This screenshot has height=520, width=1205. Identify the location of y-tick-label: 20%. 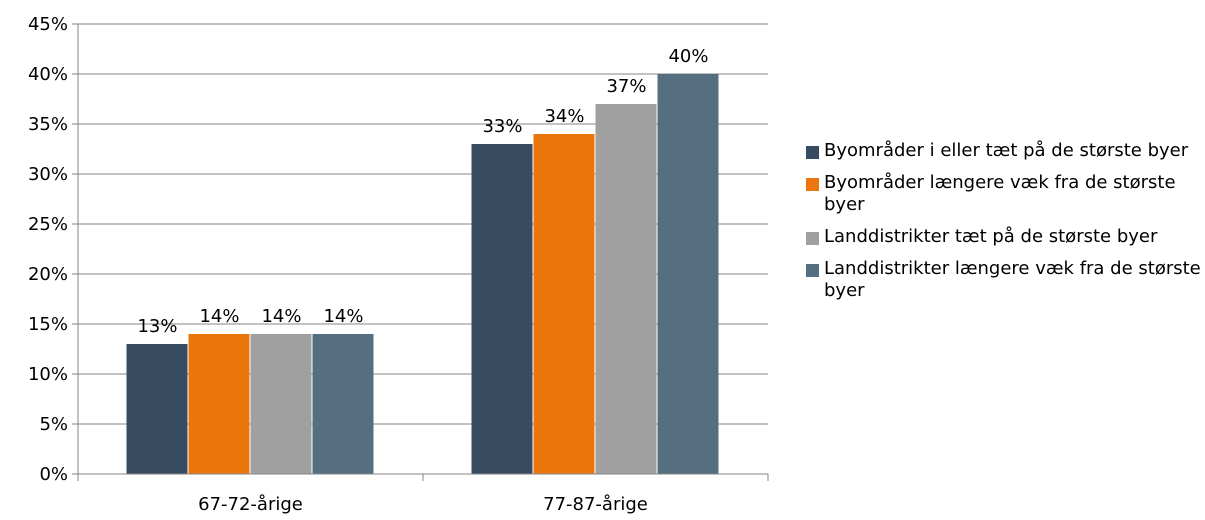
(48, 274).